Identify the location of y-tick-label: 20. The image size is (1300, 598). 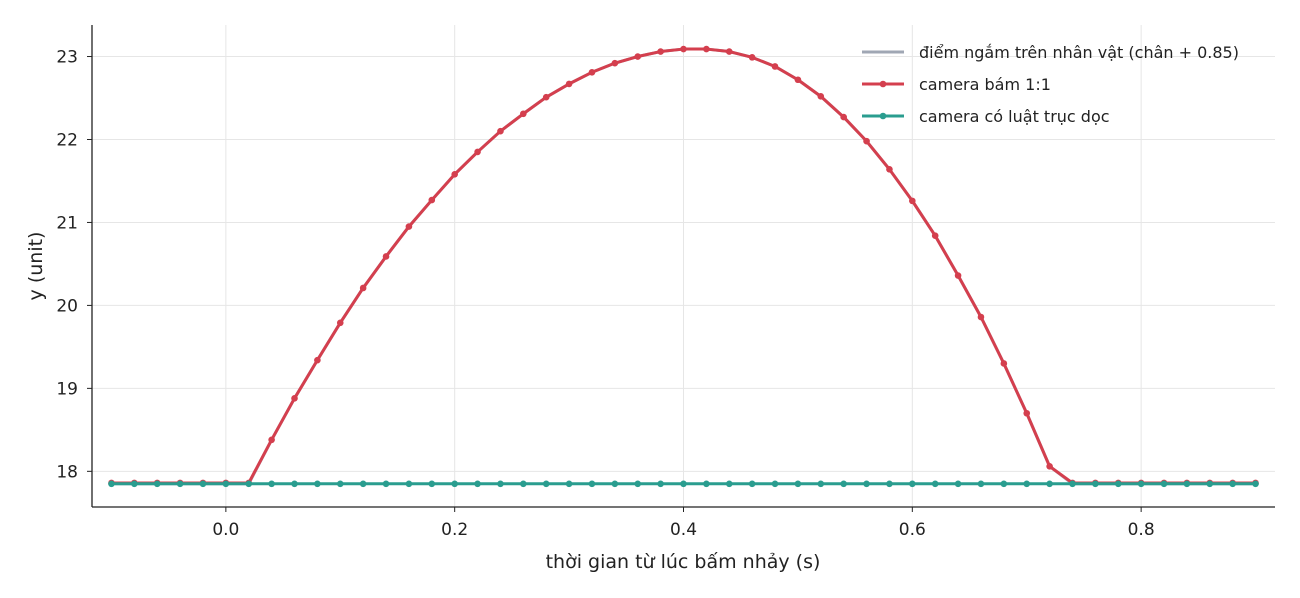
(67, 306).